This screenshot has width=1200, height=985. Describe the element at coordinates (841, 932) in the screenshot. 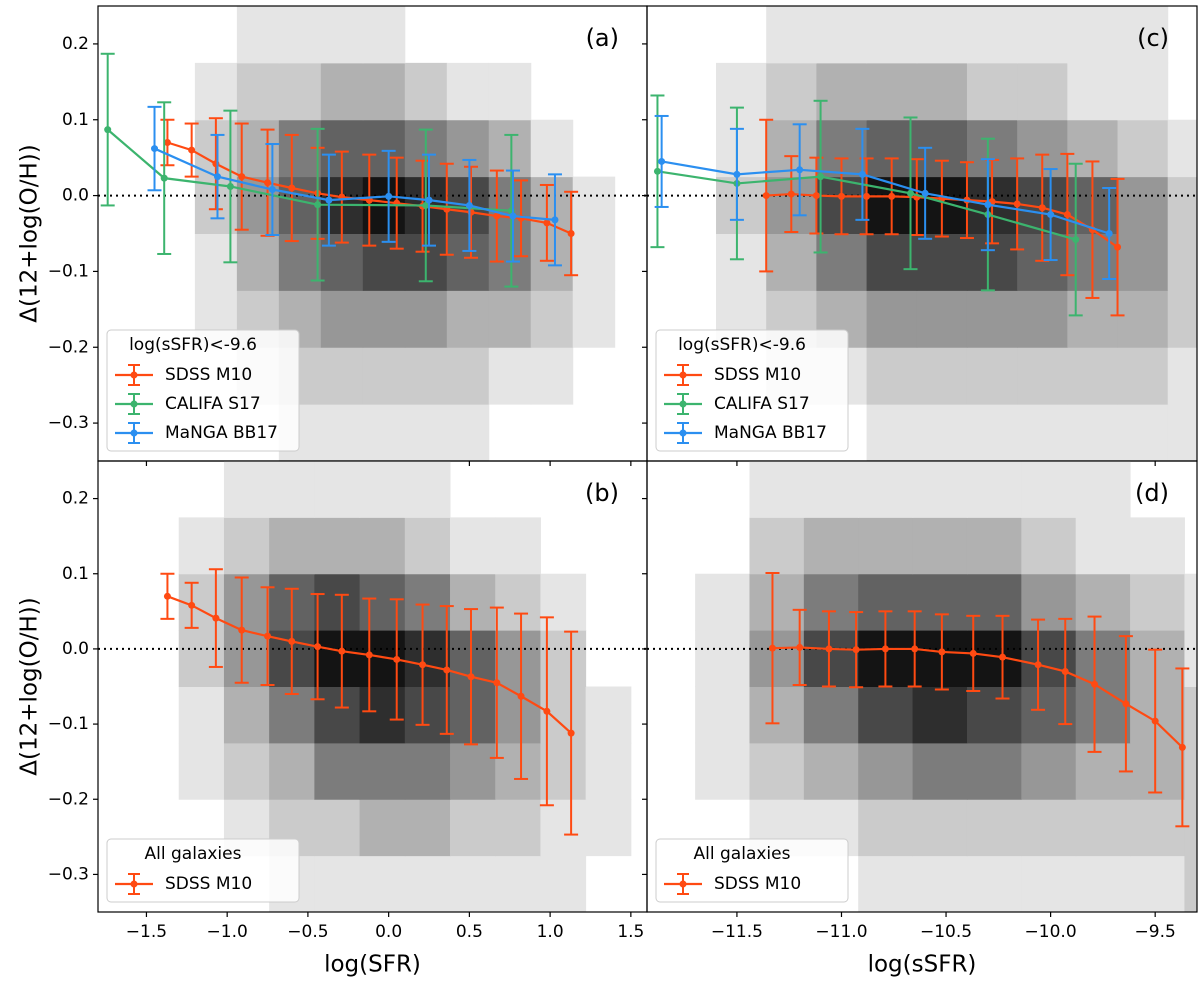

I see `x-tick-label: −11.0` at that location.